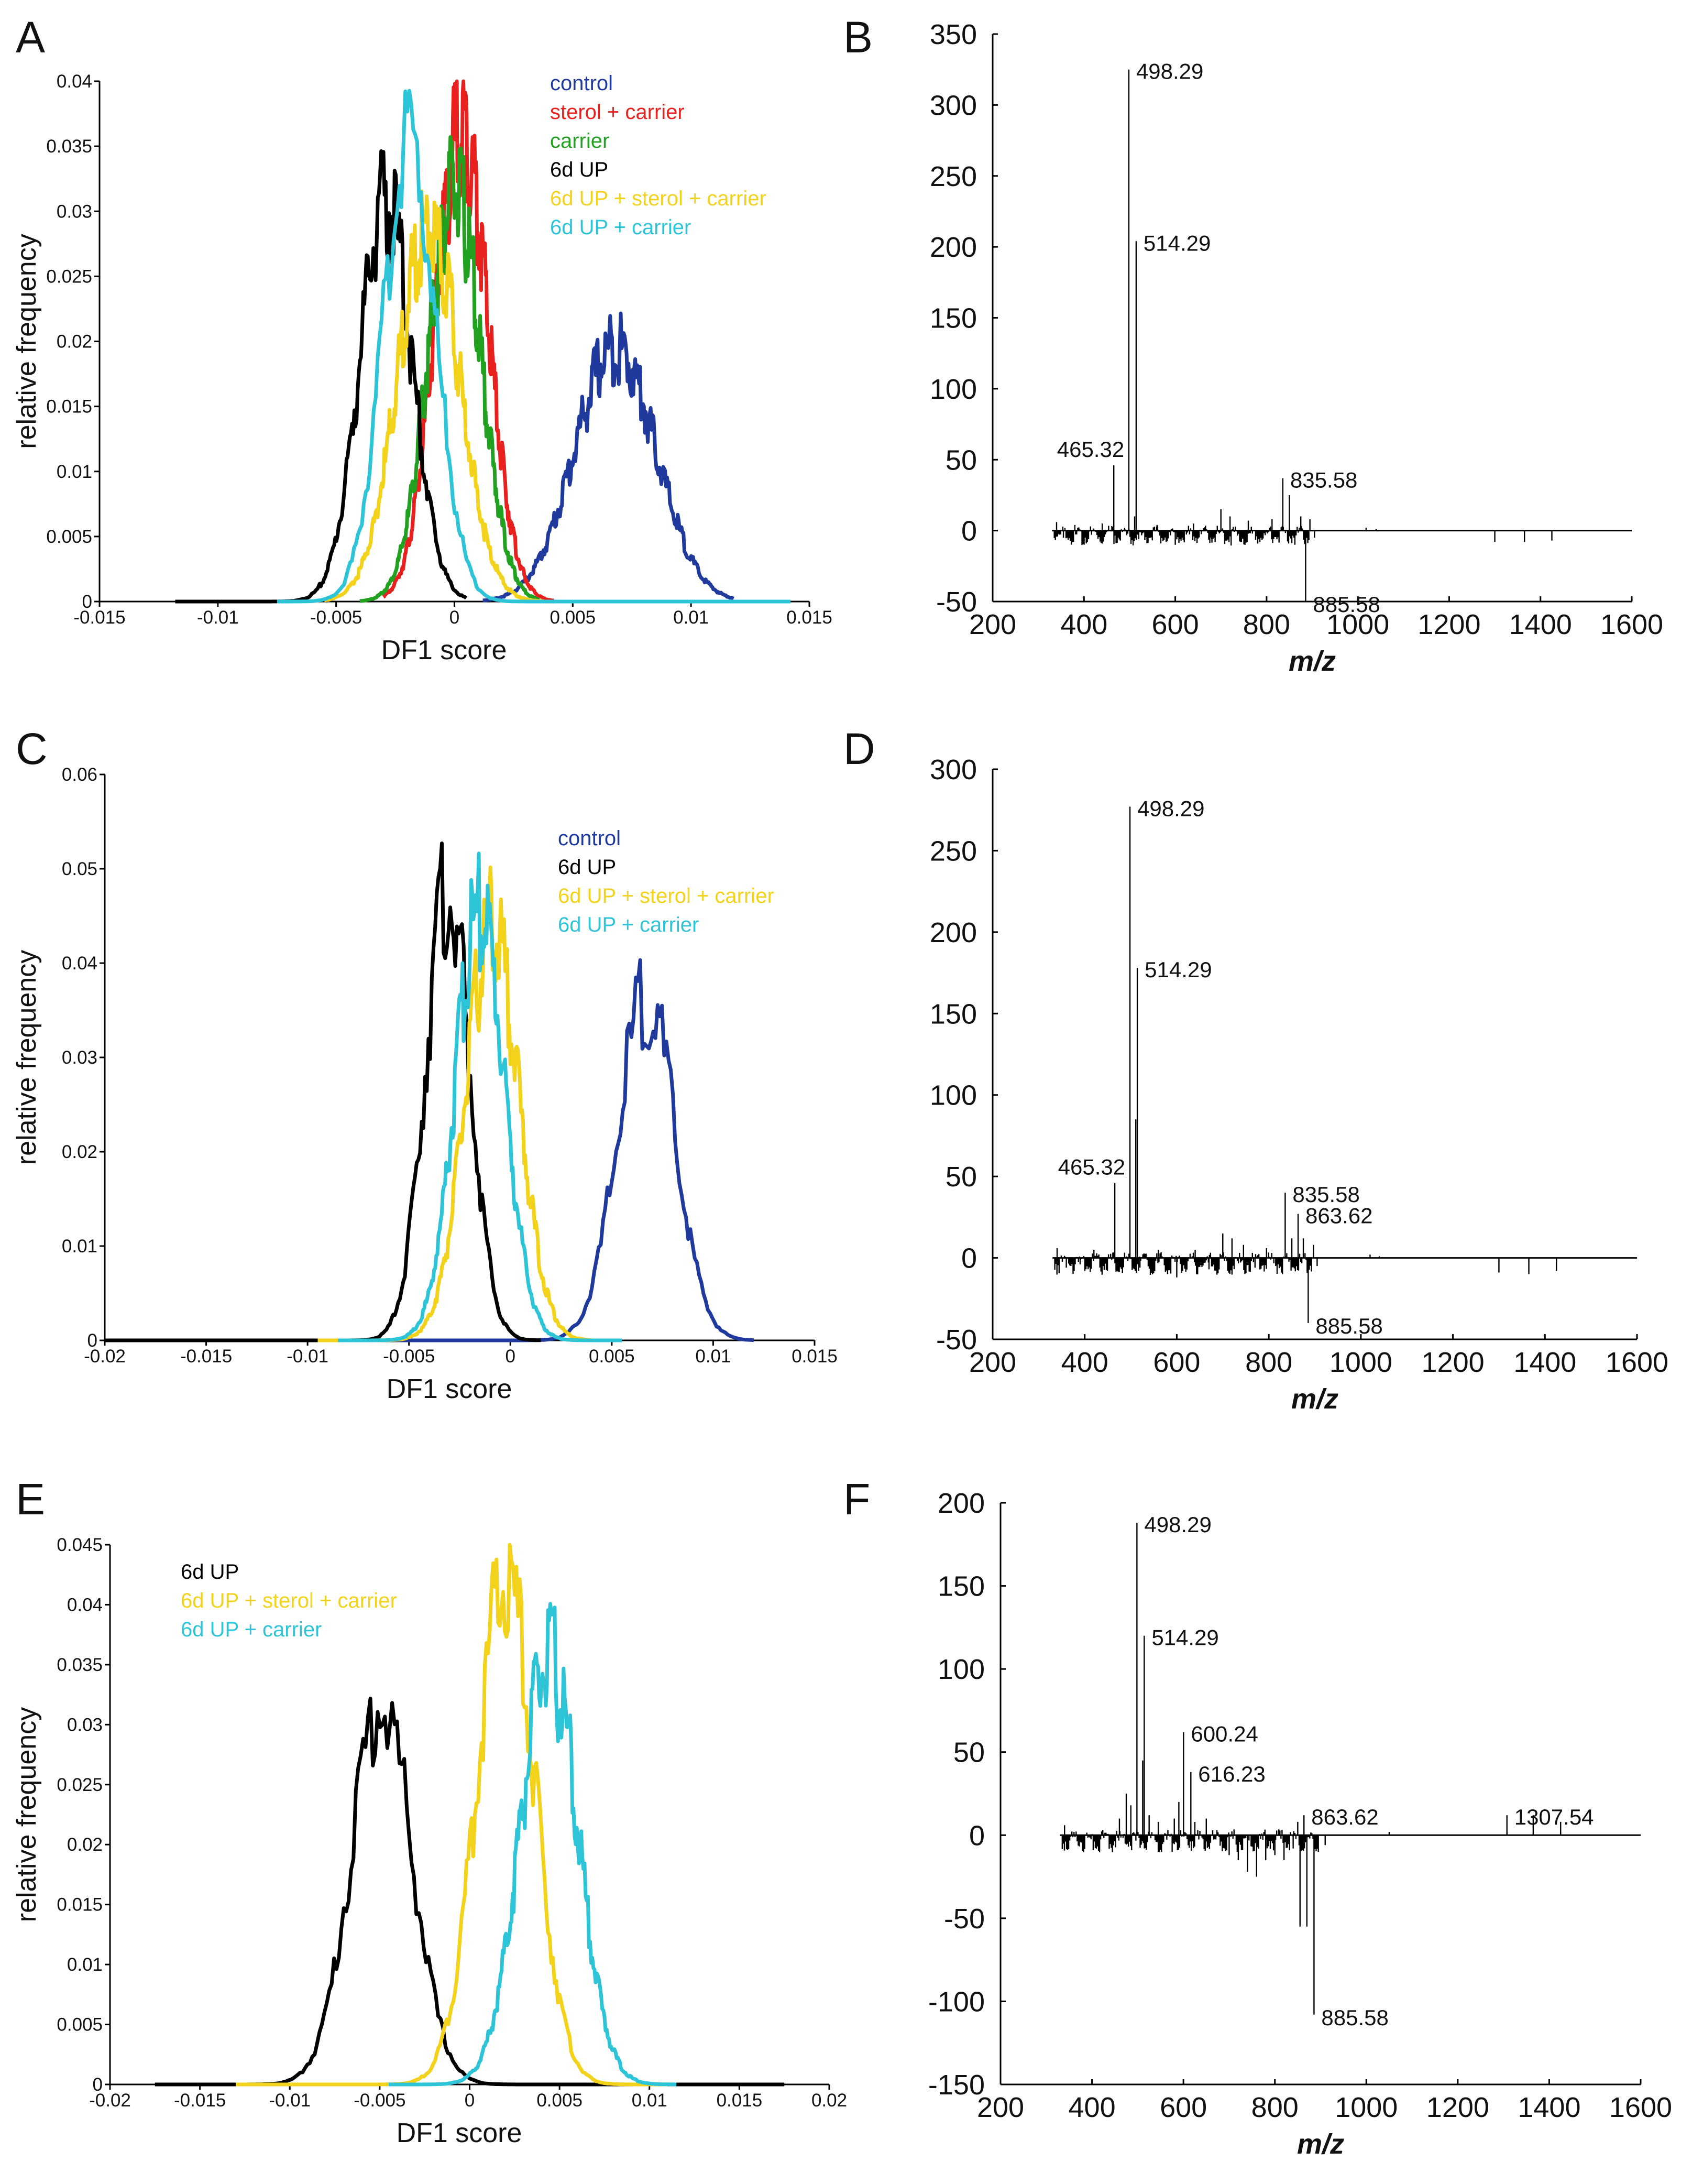 The width and height of the screenshot is (1703, 2184). I want to click on panel-label-E: E, so click(30, 1499).